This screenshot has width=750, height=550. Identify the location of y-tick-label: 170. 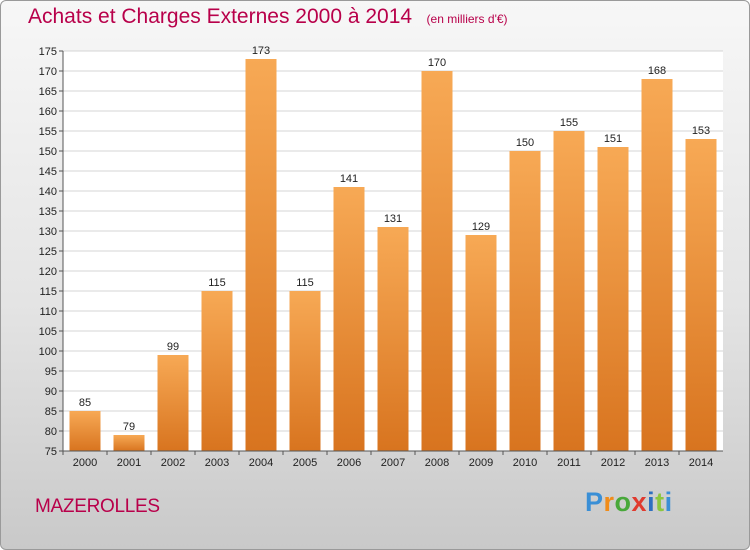
(48, 72).